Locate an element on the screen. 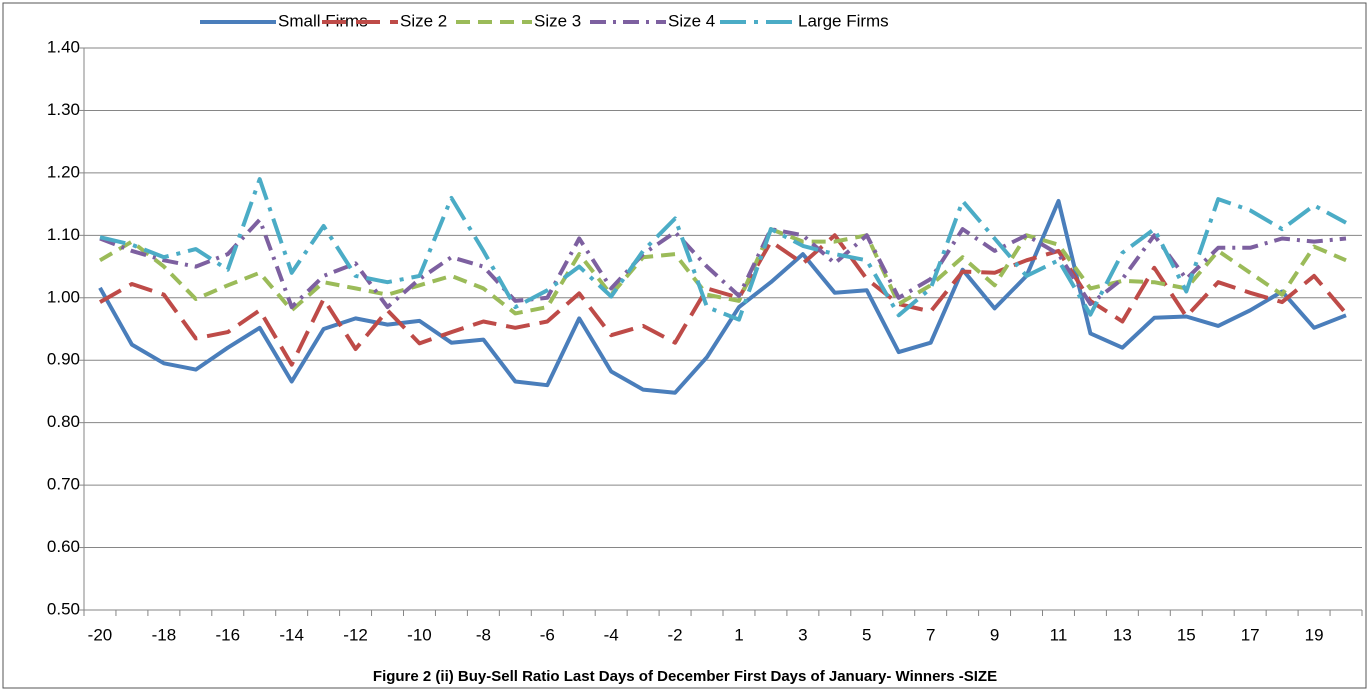 Image resolution: width=1370 pixels, height=693 pixels. x-tick-label: 13 is located at coordinates (1122, 634).